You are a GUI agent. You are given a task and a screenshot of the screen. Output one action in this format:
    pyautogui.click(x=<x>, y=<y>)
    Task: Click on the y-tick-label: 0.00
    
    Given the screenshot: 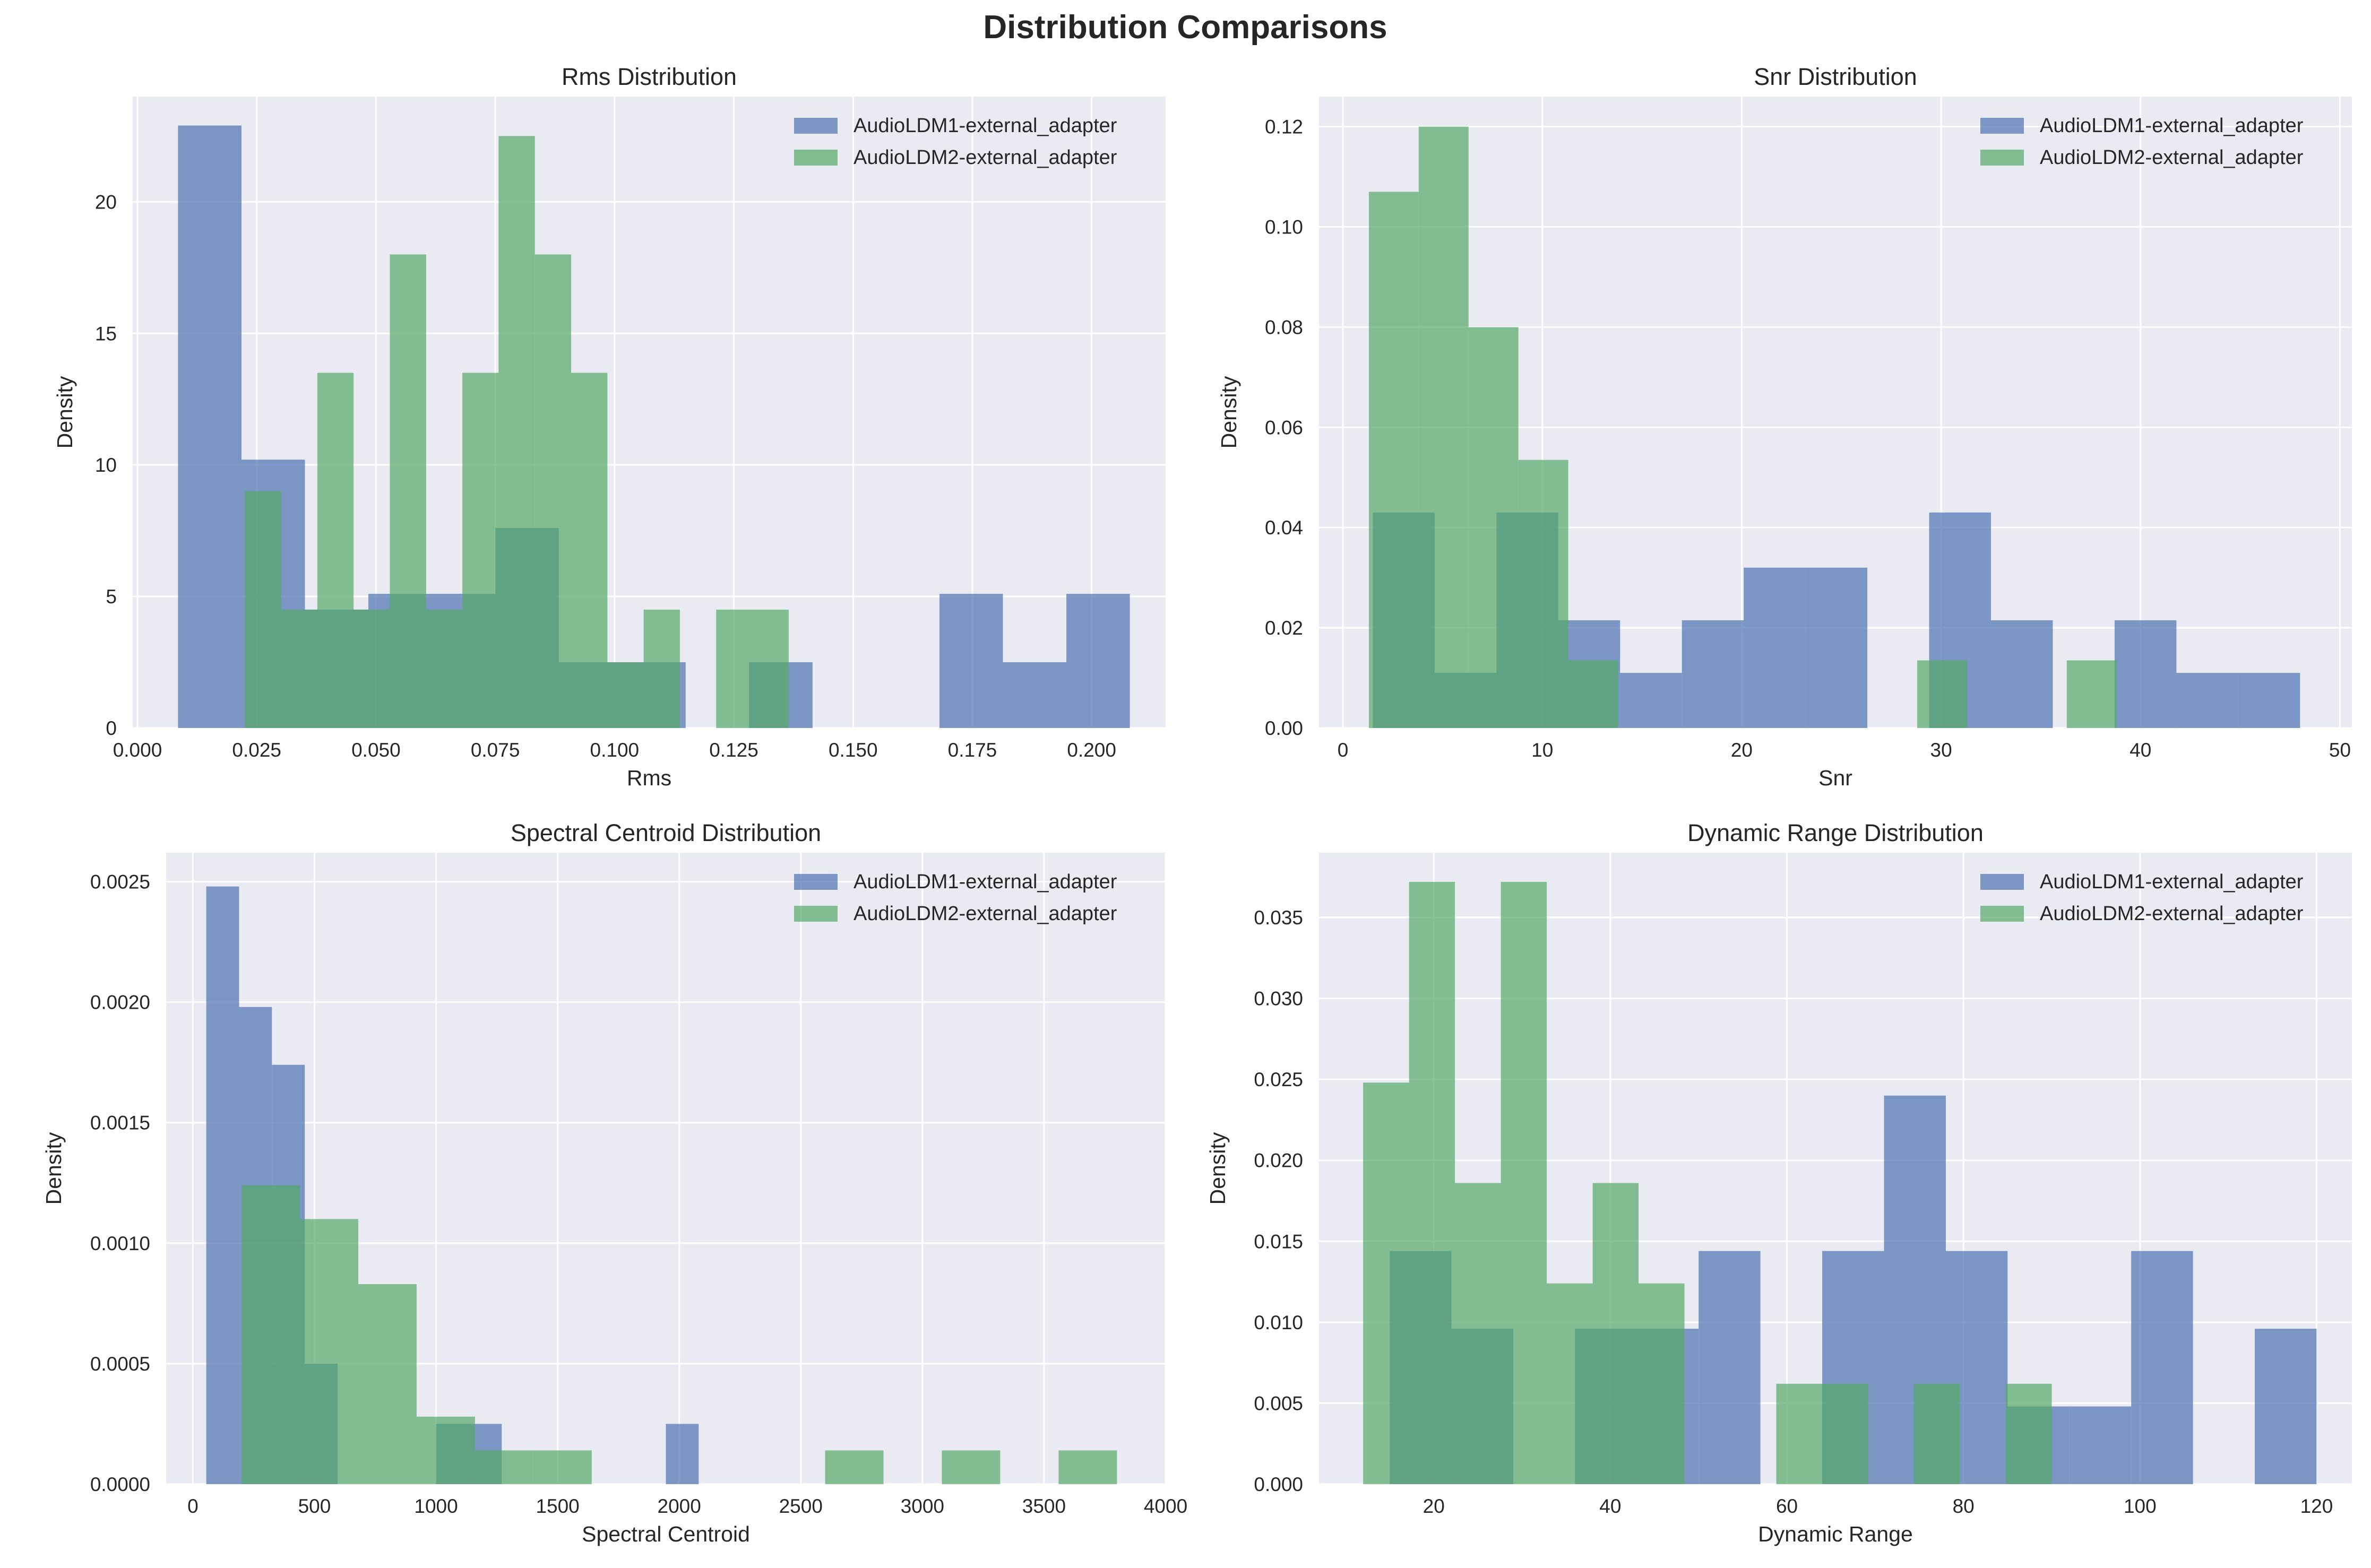 What is the action you would take?
    pyautogui.click(x=1284, y=728)
    